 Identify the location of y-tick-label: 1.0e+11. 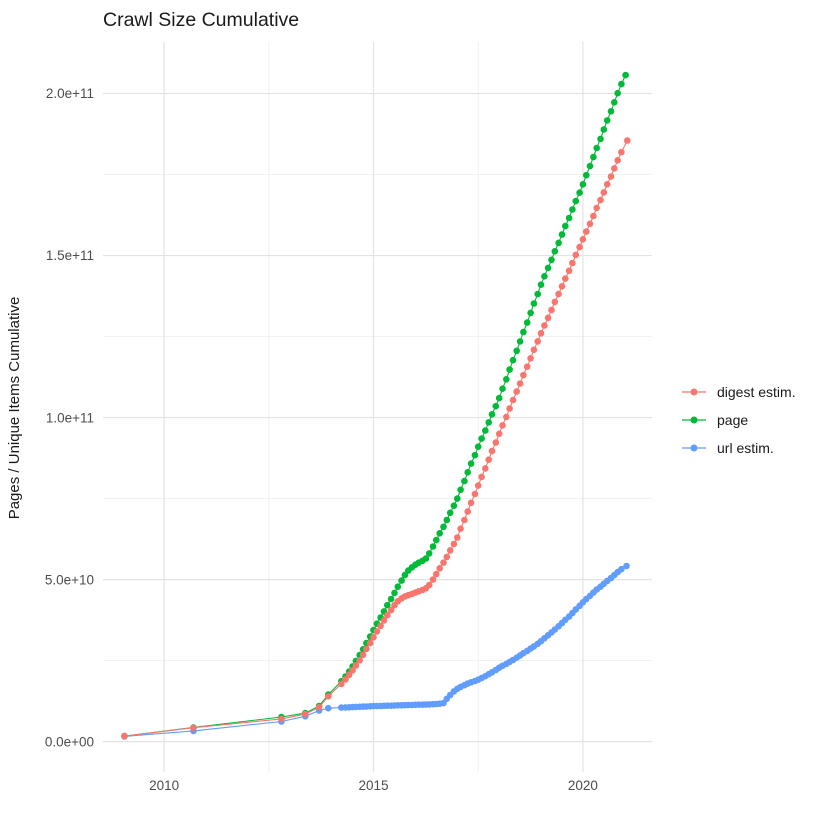
(70, 417).